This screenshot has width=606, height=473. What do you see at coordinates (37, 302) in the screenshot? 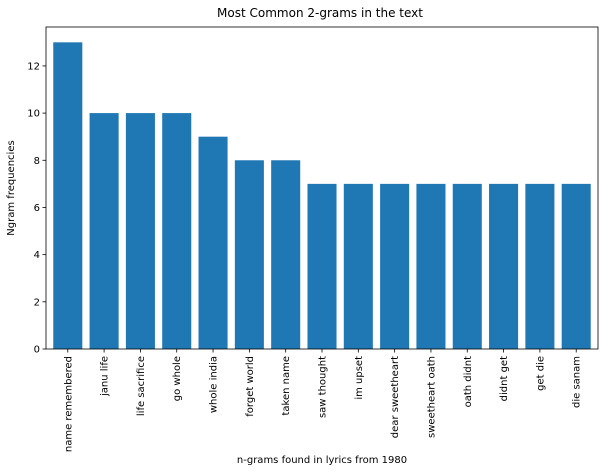
I see `y-tick-label: 2` at bounding box center [37, 302].